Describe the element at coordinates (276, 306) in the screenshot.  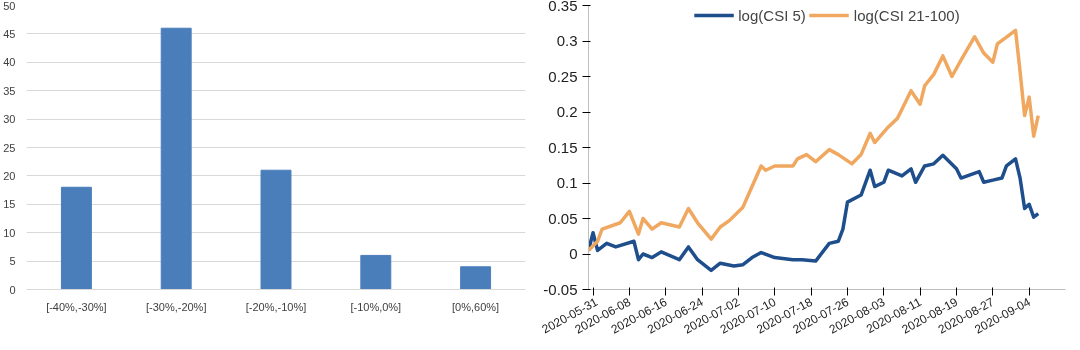
I see `x-tick-label: [-20%,-10%]` at that location.